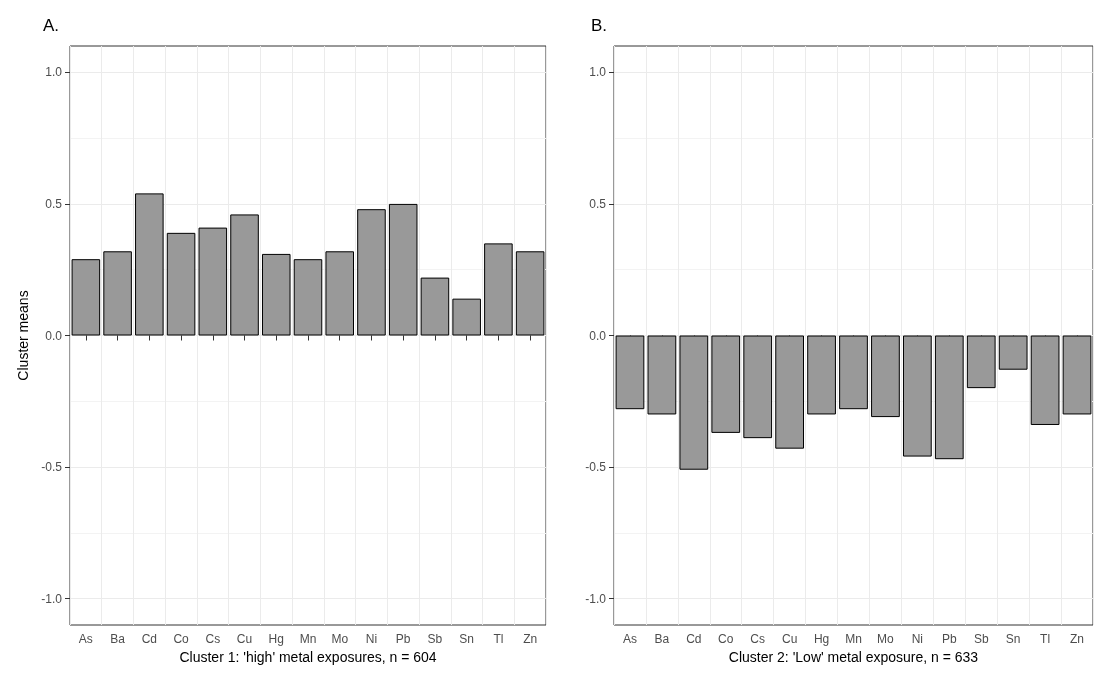 The width and height of the screenshot is (1107, 675). What do you see at coordinates (51, 25) in the screenshot?
I see `chart-title: A.` at bounding box center [51, 25].